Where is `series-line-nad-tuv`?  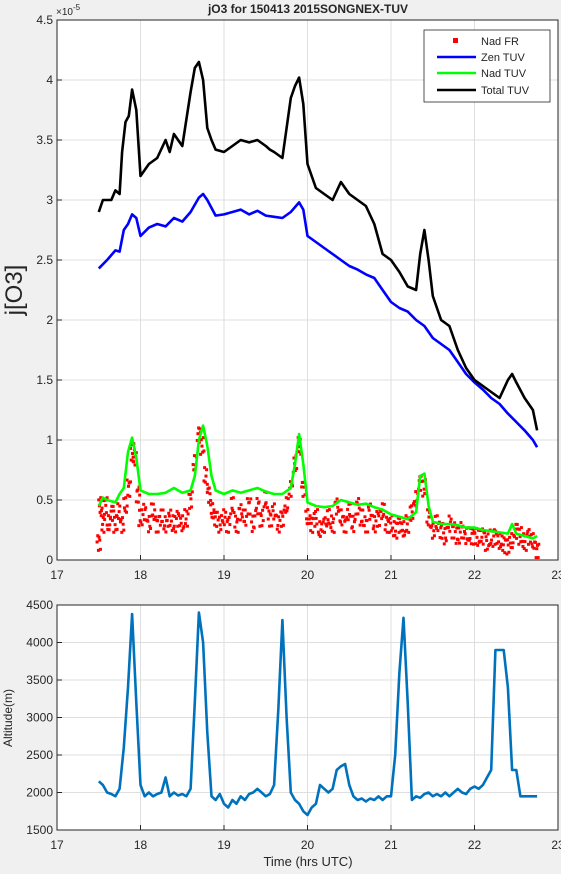 series-line-nad-tuv is located at coordinates (317, 482).